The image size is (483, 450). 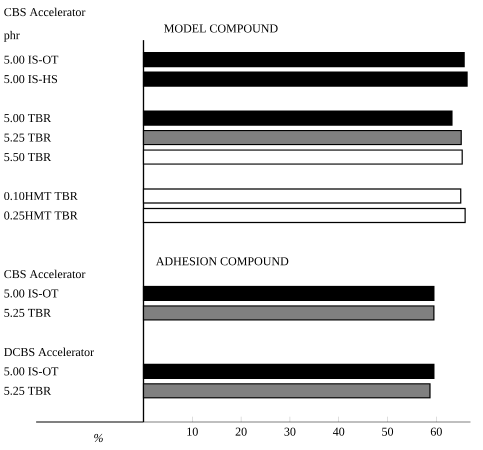 What do you see at coordinates (290, 432) in the screenshot?
I see `x-tick-label: 30` at bounding box center [290, 432].